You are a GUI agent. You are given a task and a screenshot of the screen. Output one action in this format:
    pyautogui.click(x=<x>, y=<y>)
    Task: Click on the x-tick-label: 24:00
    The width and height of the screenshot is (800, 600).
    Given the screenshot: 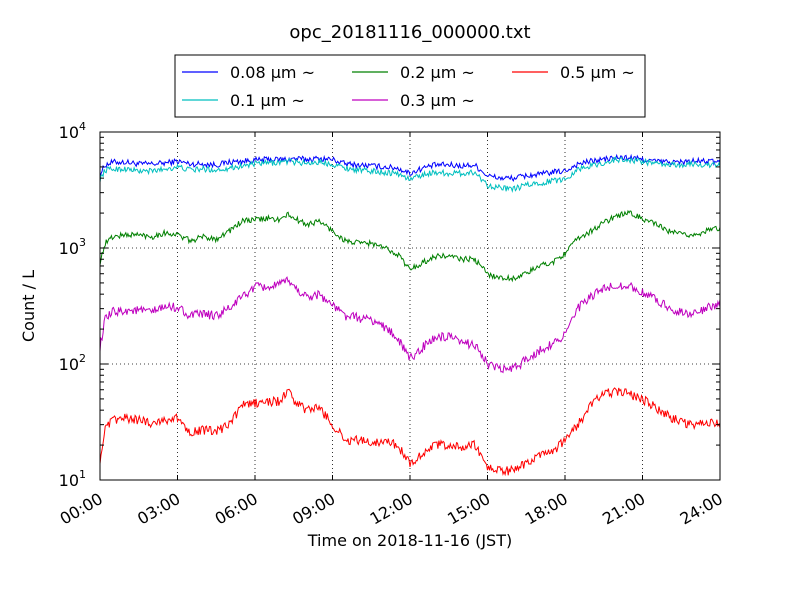 What is the action you would take?
    pyautogui.click(x=701, y=509)
    